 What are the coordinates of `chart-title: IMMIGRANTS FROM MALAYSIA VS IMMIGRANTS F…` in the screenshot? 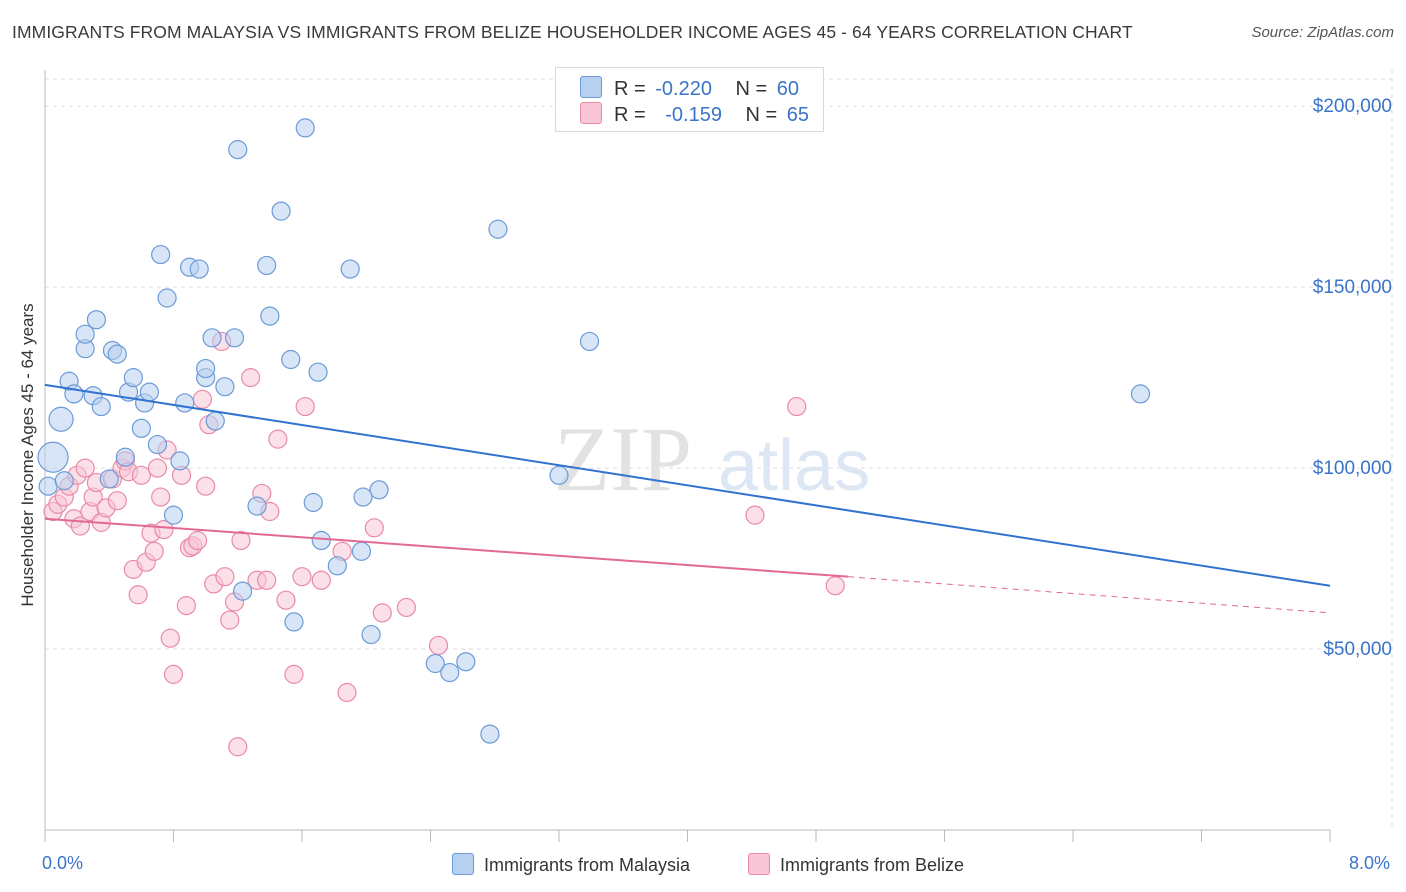 It's located at (572, 32).